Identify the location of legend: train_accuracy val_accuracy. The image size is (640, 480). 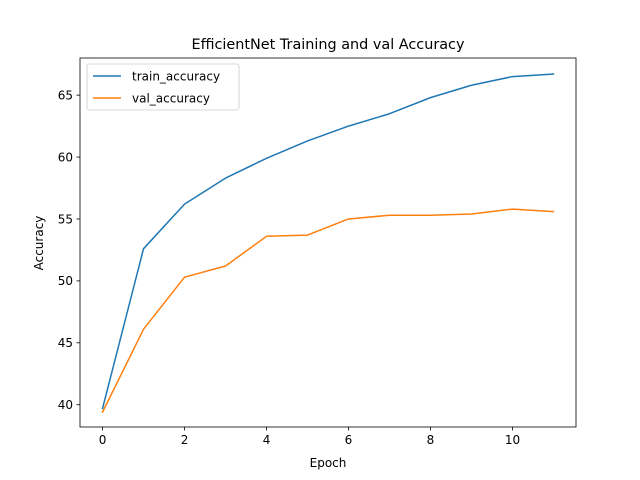
(163, 87).